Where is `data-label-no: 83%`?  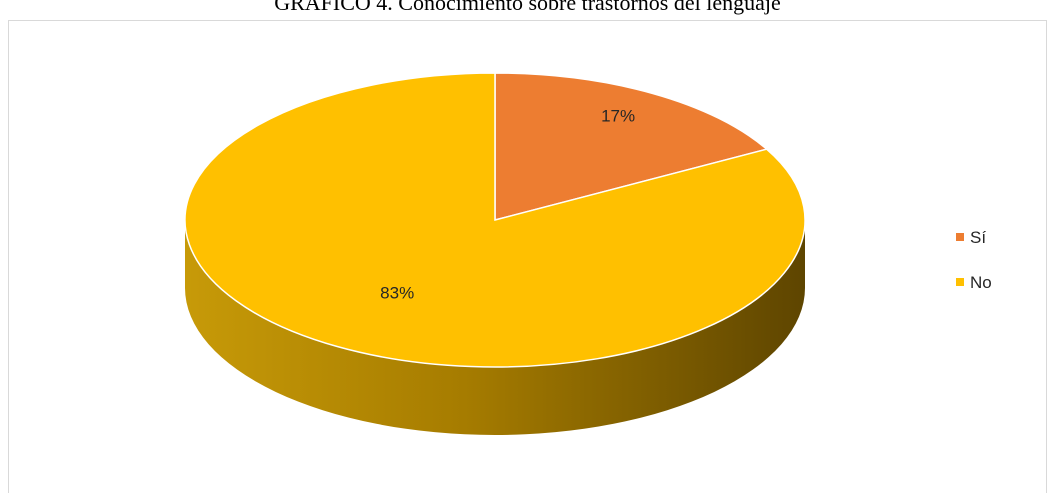
data-label-no: 83% is located at coordinates (397, 292).